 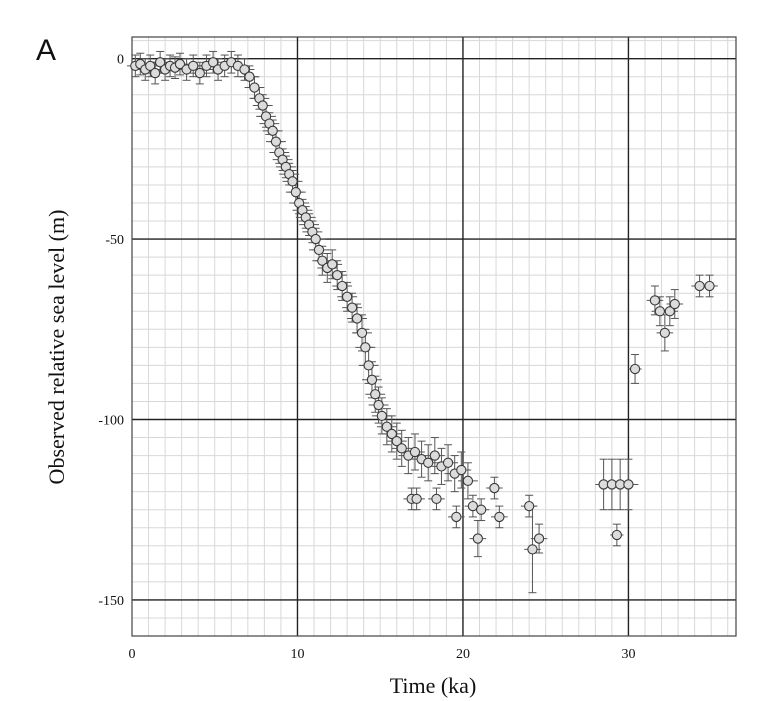 I want to click on panel-label: A, so click(x=46, y=50).